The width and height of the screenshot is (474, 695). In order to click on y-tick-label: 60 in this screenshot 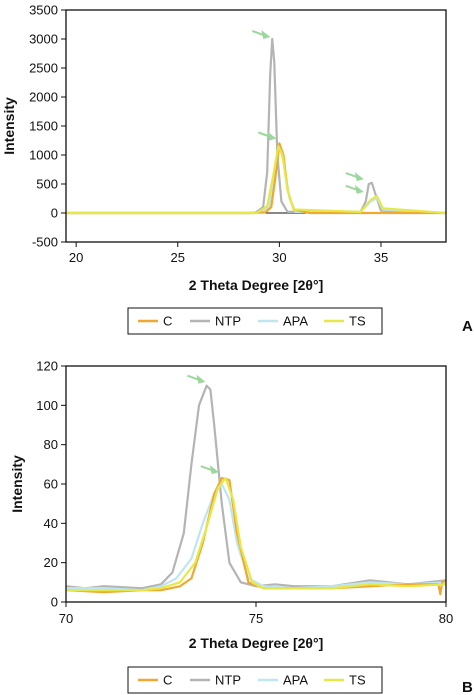, I will do `click(51, 484)`.